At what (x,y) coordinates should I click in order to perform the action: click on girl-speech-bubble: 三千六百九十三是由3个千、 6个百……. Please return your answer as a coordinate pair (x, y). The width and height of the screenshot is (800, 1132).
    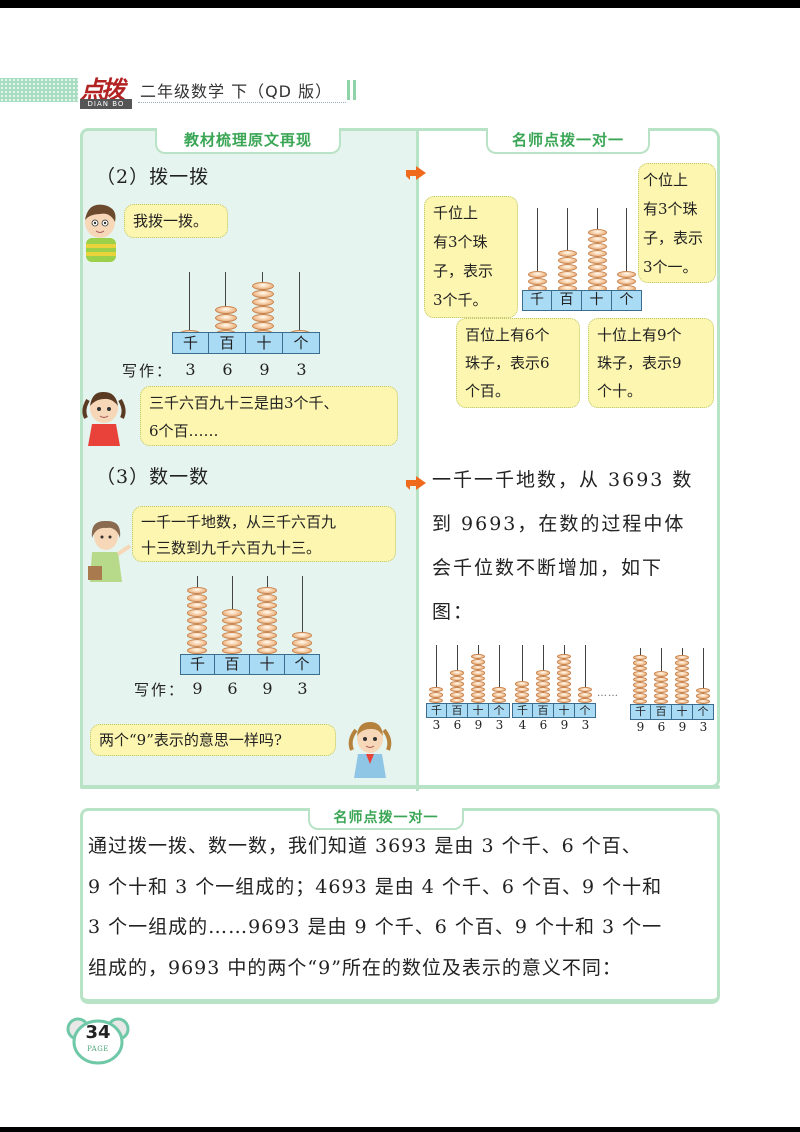
    Looking at the image, I should click on (269, 416).